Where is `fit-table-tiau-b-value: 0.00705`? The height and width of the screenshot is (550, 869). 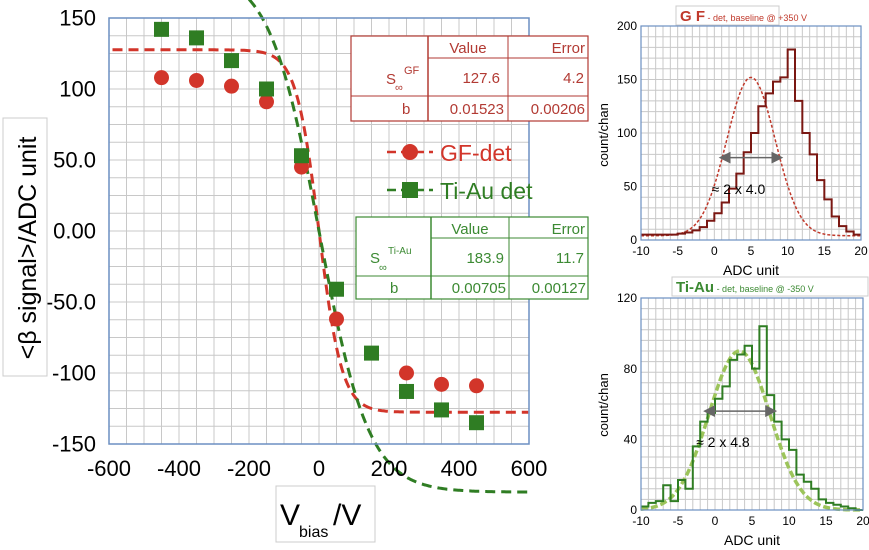 fit-table-tiau-b-value: 0.00705 is located at coordinates (479, 288).